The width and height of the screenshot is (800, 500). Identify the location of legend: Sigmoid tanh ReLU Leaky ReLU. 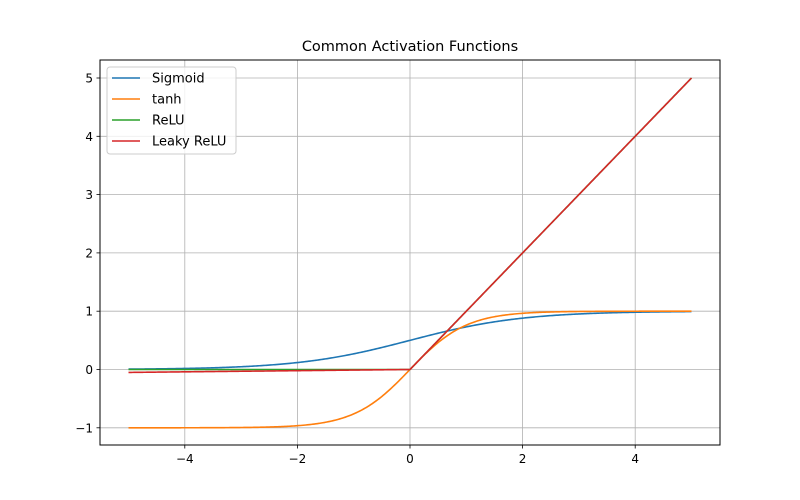
(171, 110).